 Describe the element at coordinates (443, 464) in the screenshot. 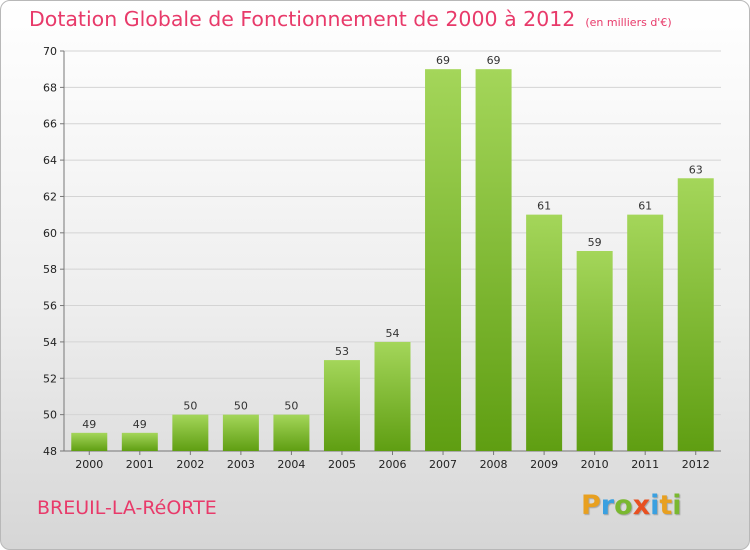

I see `x-tick-label: 2007` at that location.